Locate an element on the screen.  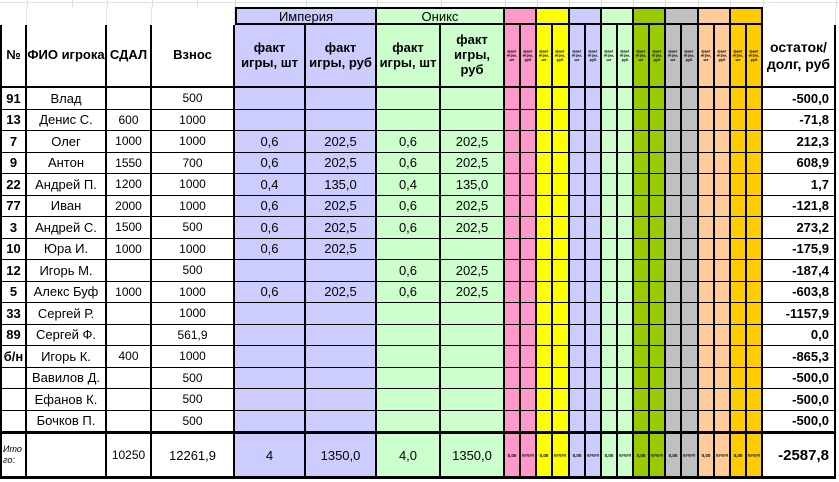
total-game-peach-sht: 0,00 is located at coordinates (706, 455).